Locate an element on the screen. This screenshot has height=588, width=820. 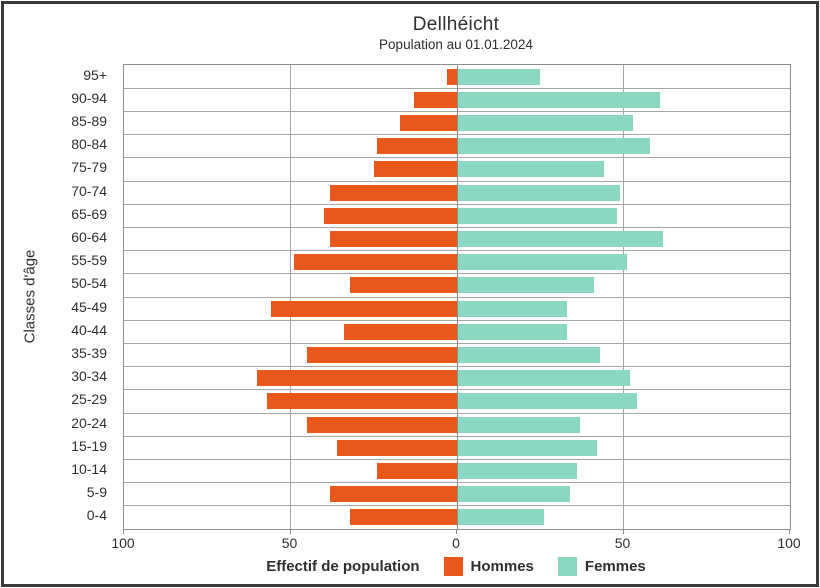
age-label: 10-14 is located at coordinates (89, 469).